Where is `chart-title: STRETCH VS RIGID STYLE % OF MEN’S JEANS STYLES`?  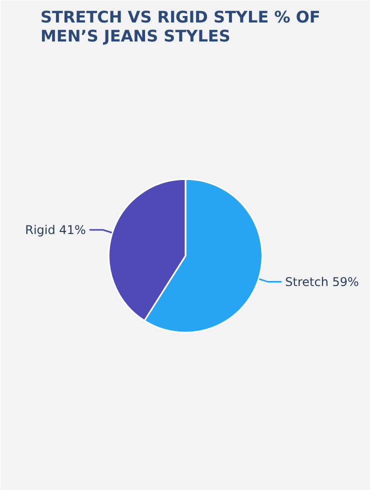 chart-title: STRETCH VS RIGID STYLE % OF MEN’S JEANS STYLES is located at coordinates (180, 27).